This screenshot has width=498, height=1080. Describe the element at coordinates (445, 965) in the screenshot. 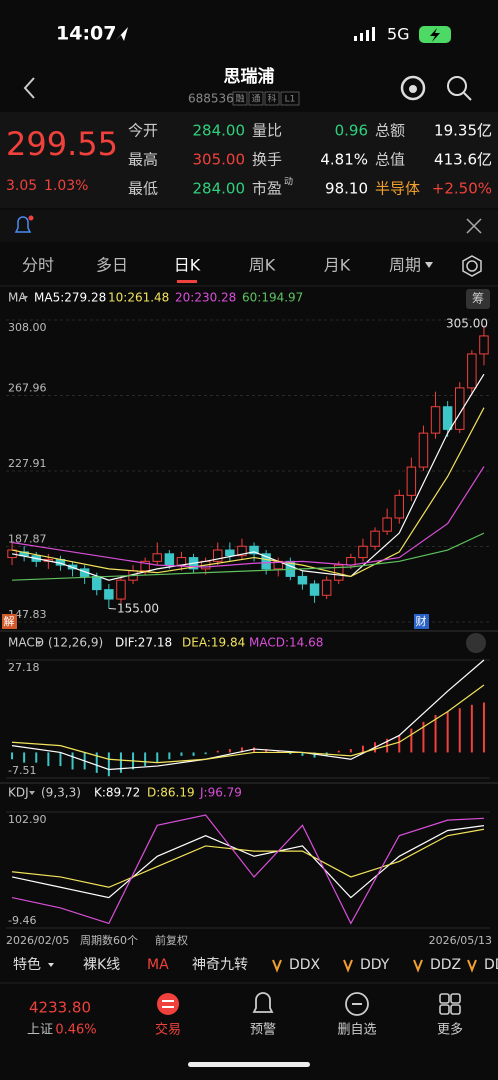

I see `indicator-tab: DDZ` at that location.